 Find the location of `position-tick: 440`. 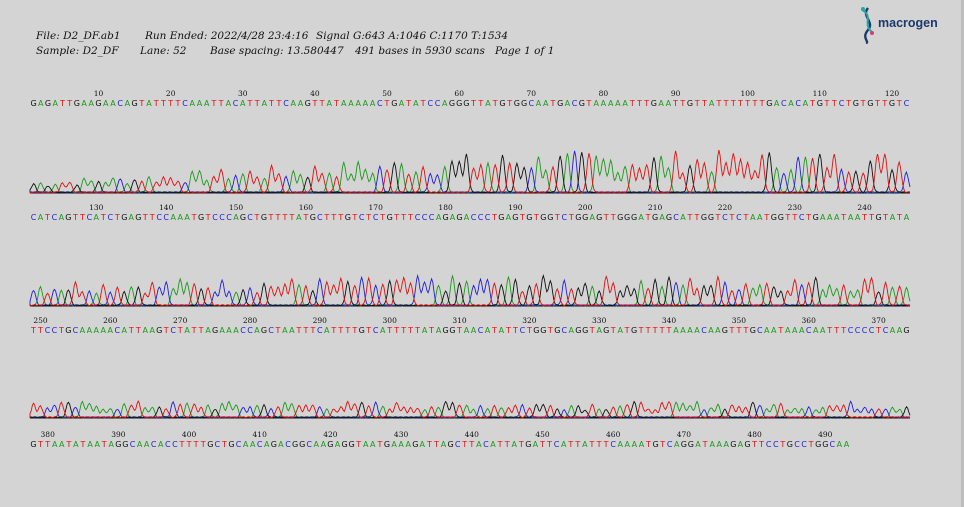

position-tick: 440 is located at coordinates (472, 434).